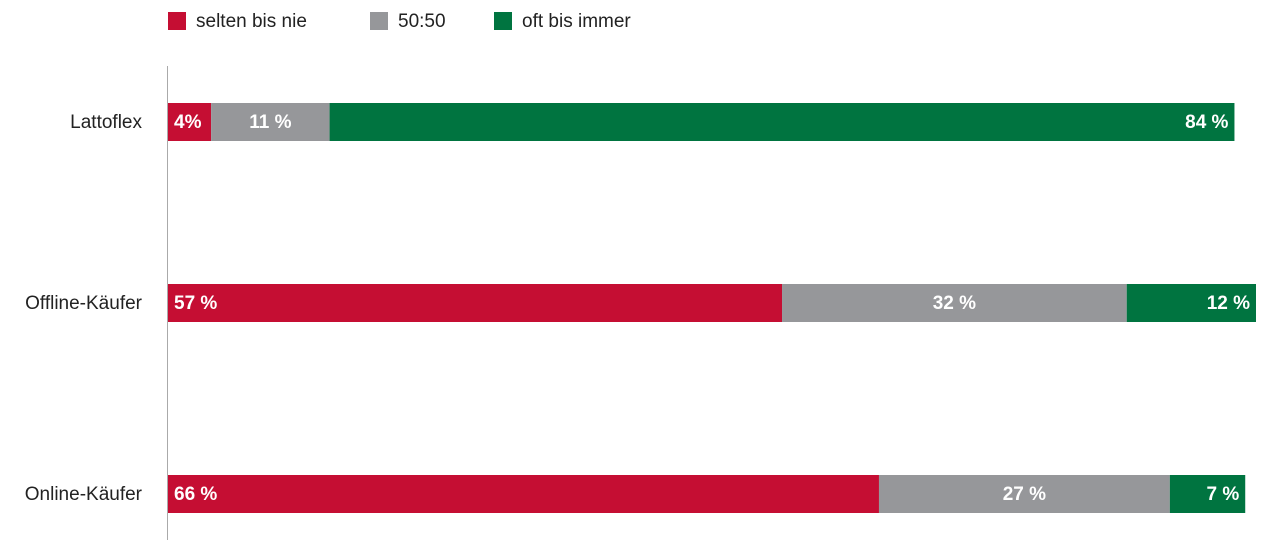 The image size is (1269, 542). What do you see at coordinates (422, 21) in the screenshot?
I see `legend-label: 50:50` at bounding box center [422, 21].